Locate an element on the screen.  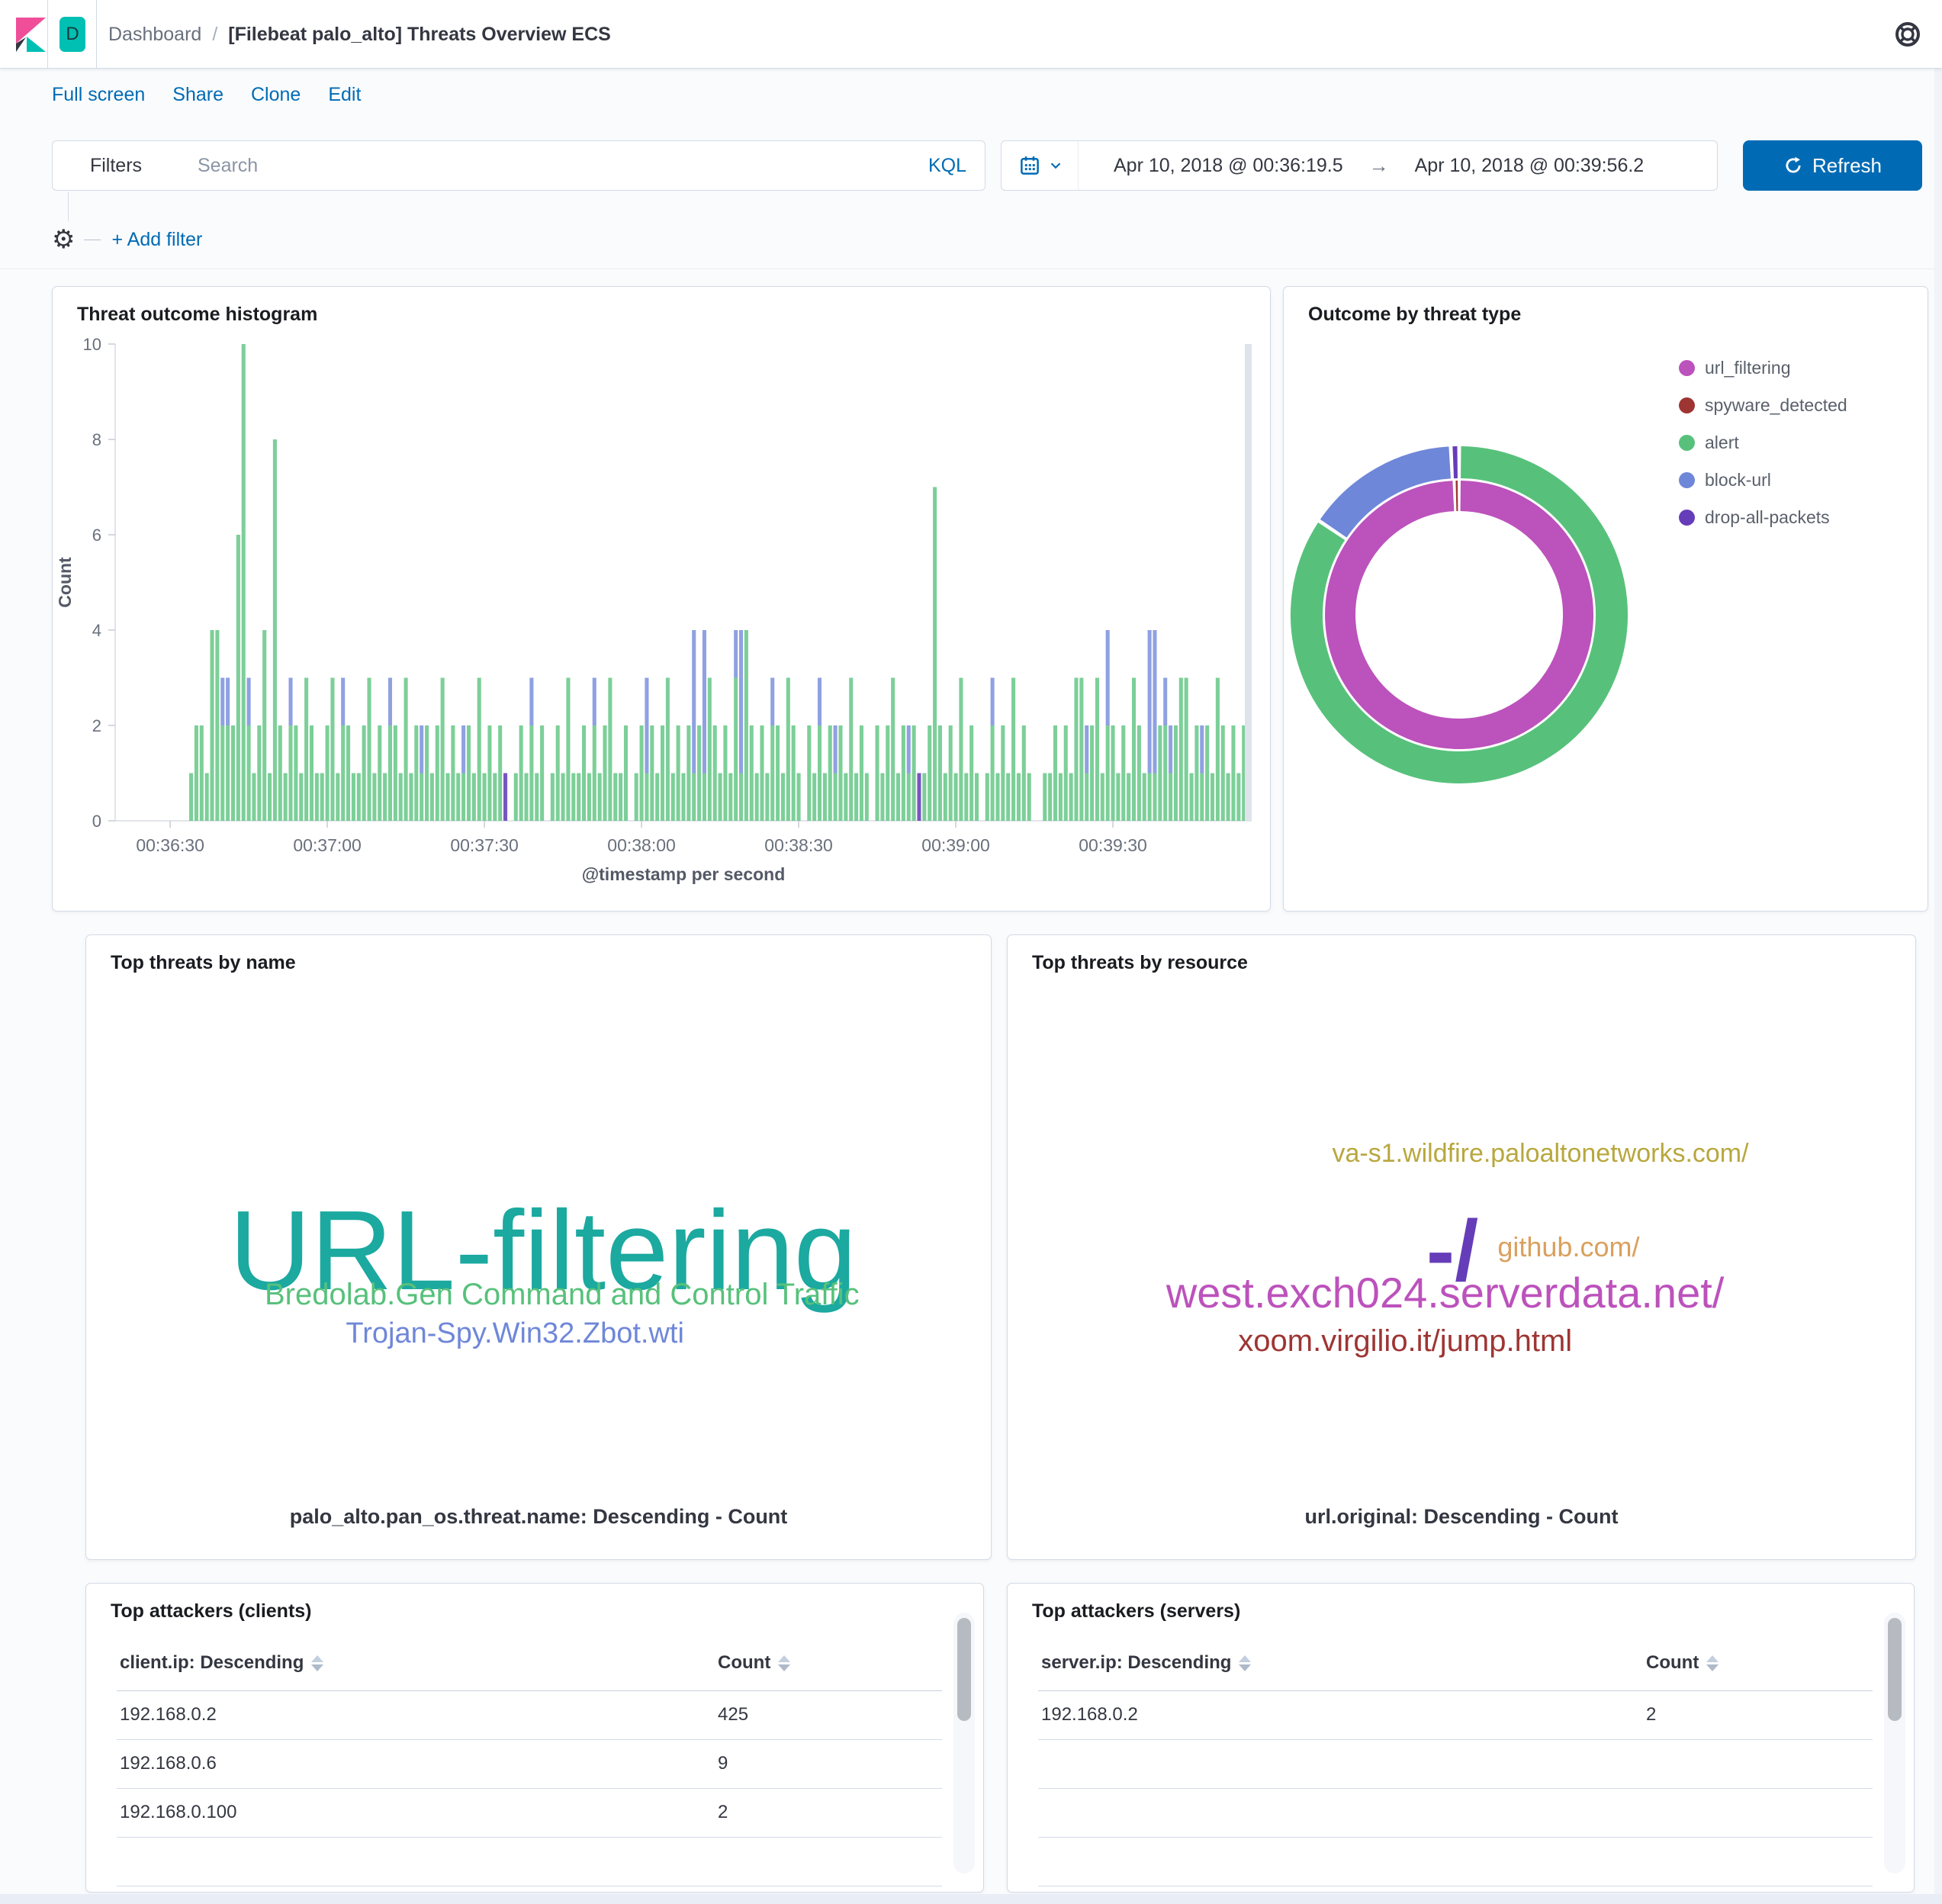
tag-cloud-word: -/ is located at coordinates (1452, 1250).